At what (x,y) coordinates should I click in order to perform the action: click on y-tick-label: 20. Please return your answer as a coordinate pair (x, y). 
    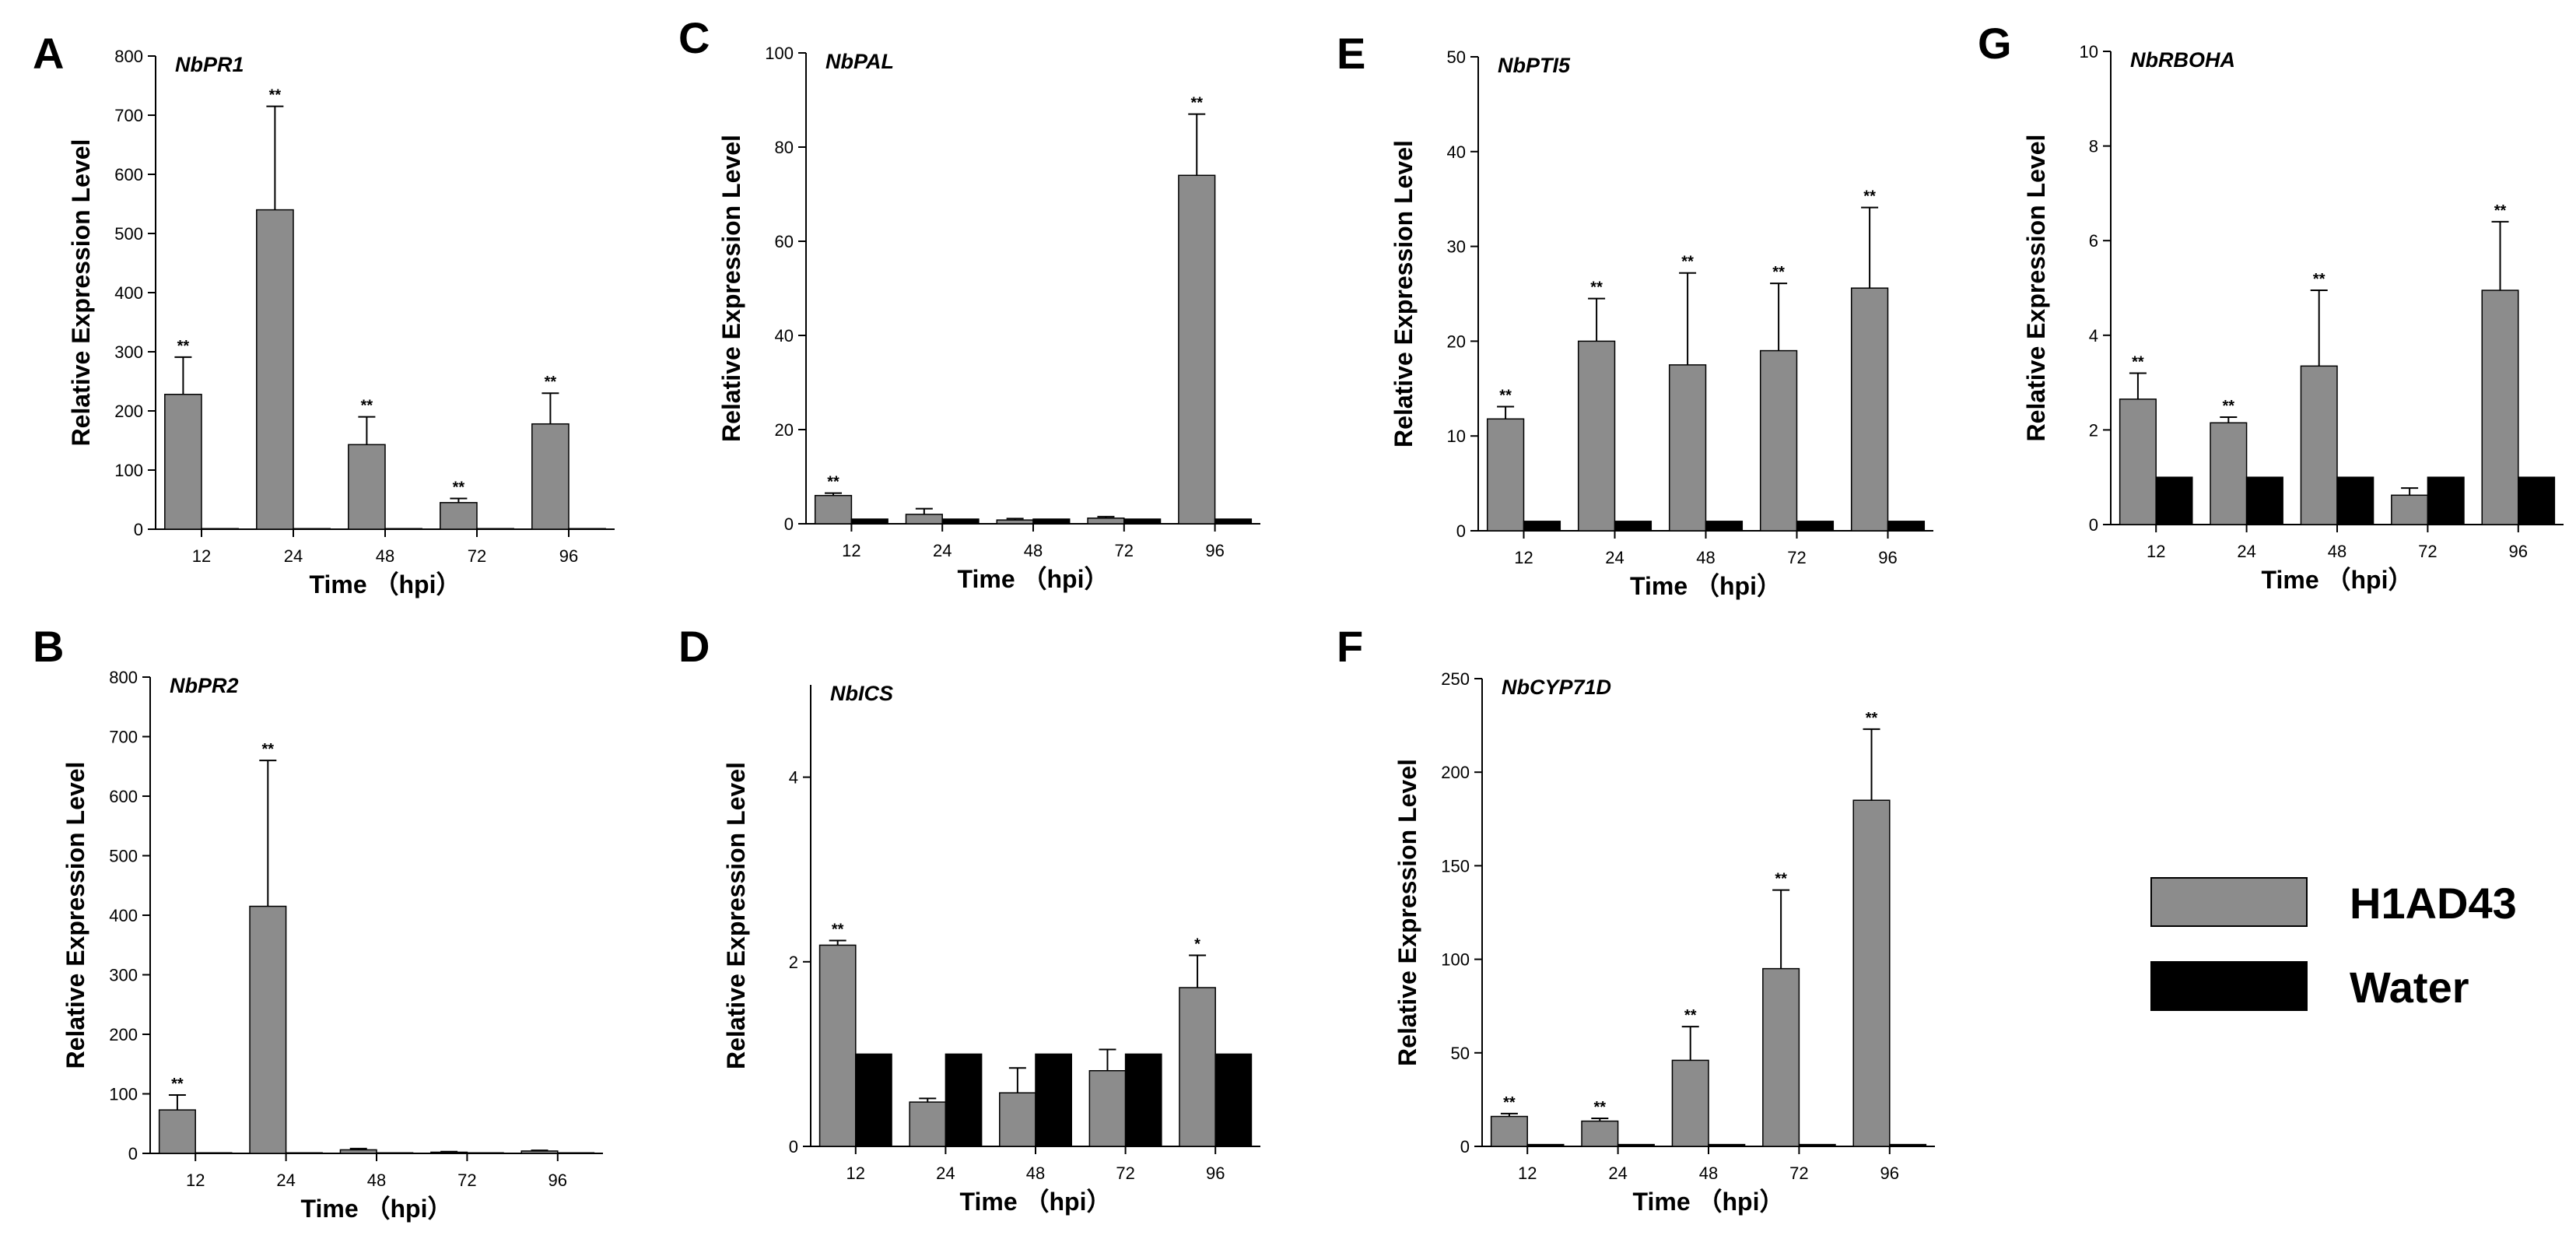
    Looking at the image, I should click on (784, 430).